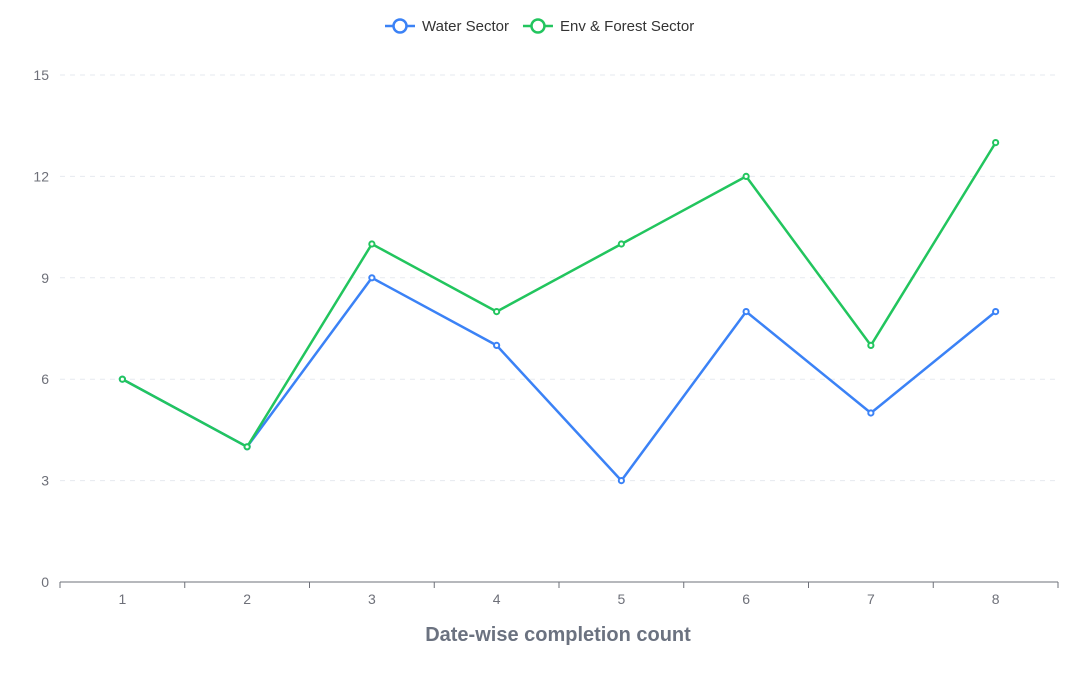 Image resolution: width=1090 pixels, height=680 pixels. What do you see at coordinates (41, 75) in the screenshot?
I see `y-tick-label: 15` at bounding box center [41, 75].